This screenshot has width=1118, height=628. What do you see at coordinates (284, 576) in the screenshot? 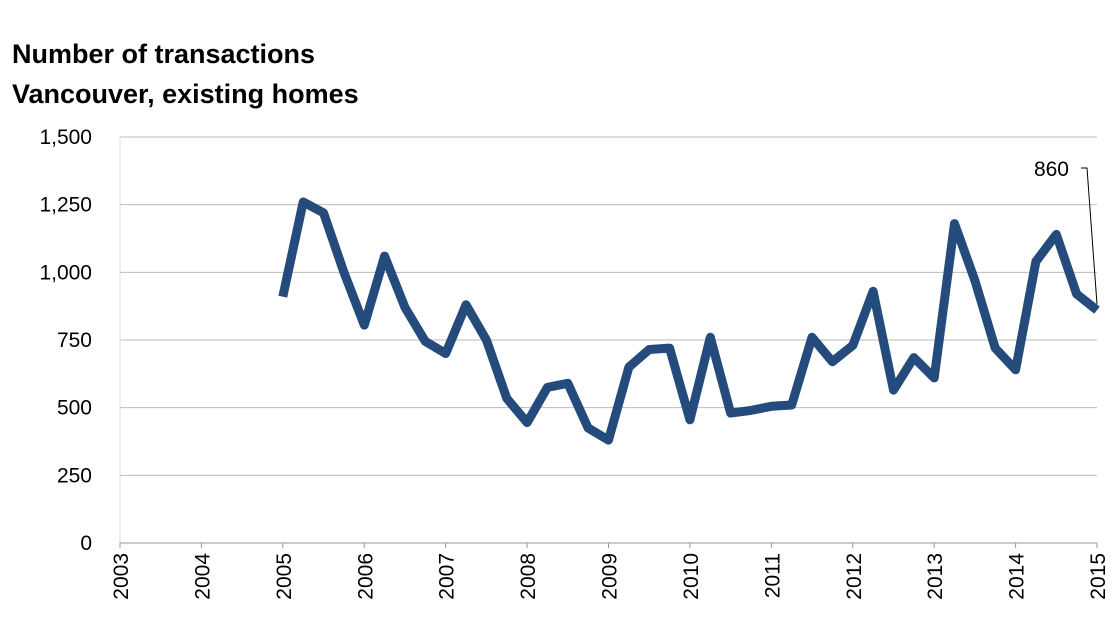
I see `x-tick-label: 2005` at bounding box center [284, 576].